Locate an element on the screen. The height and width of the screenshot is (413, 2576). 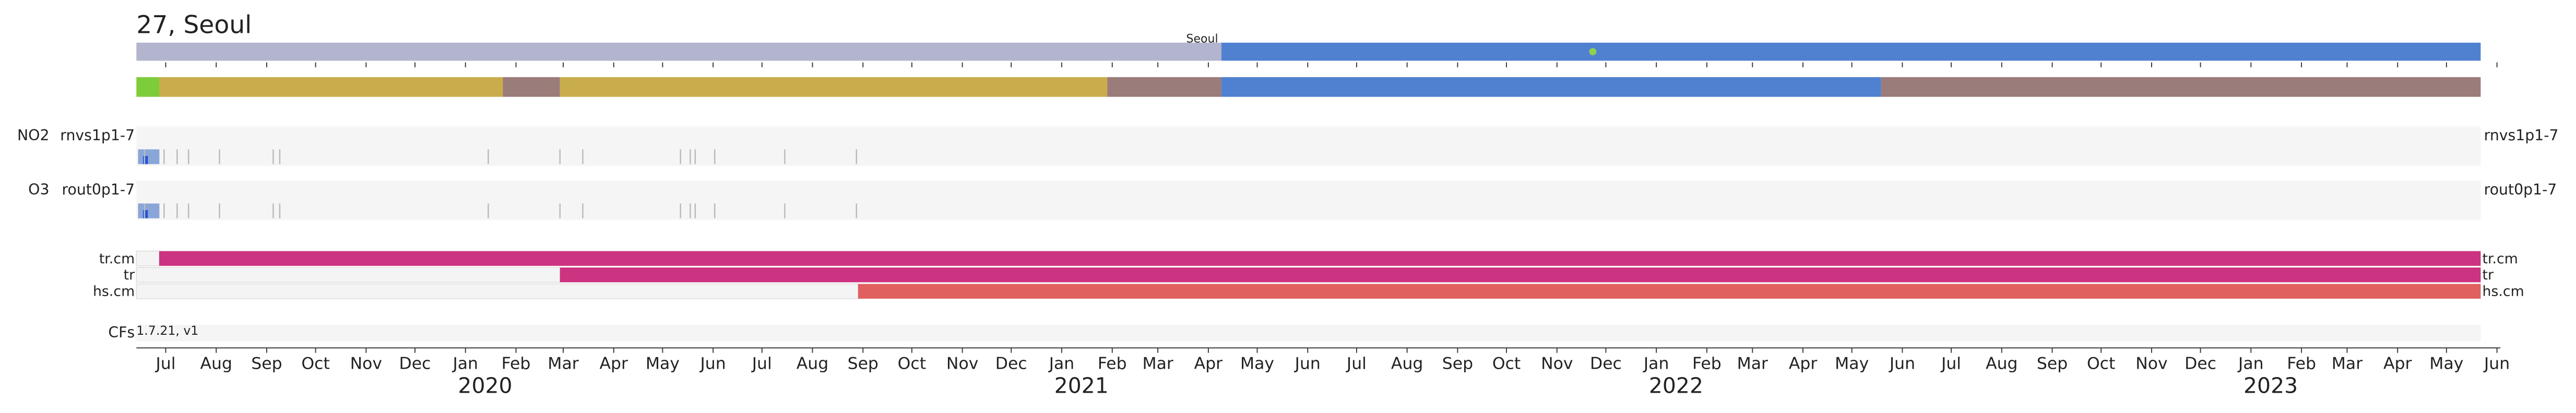
instrument-name-right: rnvs1p1-7 is located at coordinates (2521, 135).